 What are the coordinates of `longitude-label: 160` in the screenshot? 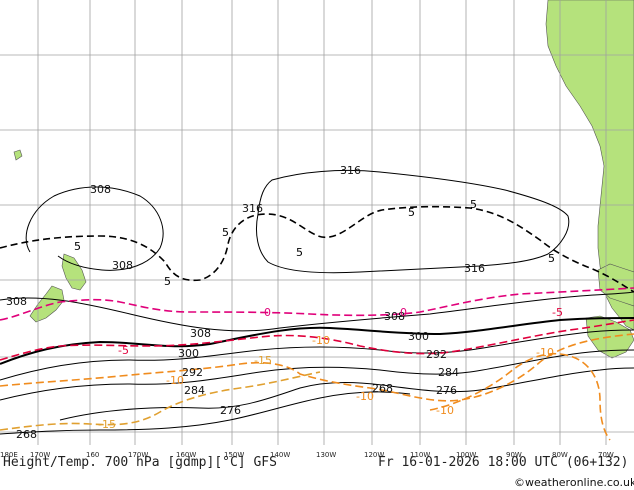 It's located at (92, 455).